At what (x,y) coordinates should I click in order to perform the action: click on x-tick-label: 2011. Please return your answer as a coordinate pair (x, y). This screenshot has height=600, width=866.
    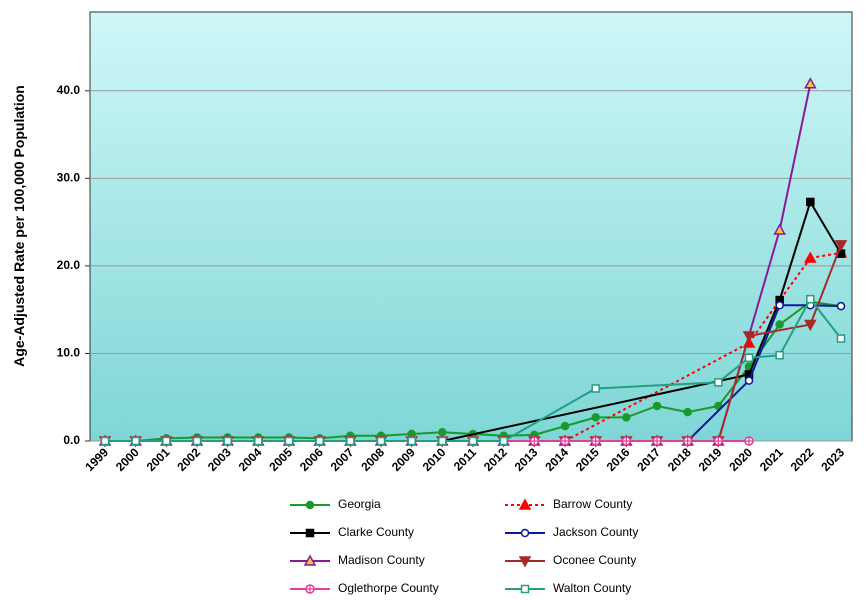
    Looking at the image, I should click on (465, 459).